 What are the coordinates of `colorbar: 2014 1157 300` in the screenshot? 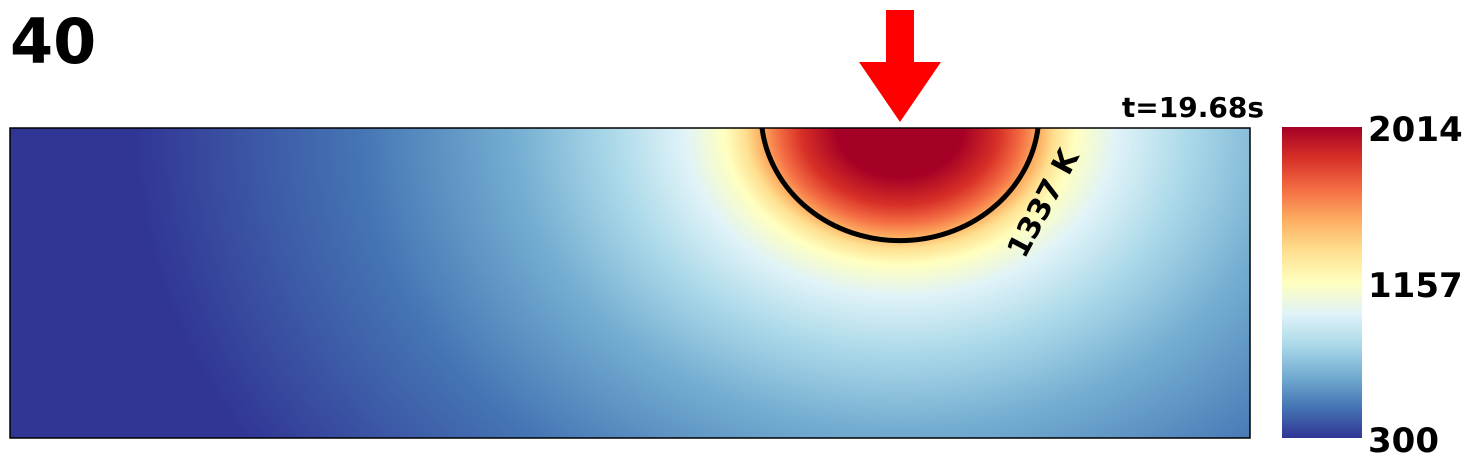 It's located at (1372, 285).